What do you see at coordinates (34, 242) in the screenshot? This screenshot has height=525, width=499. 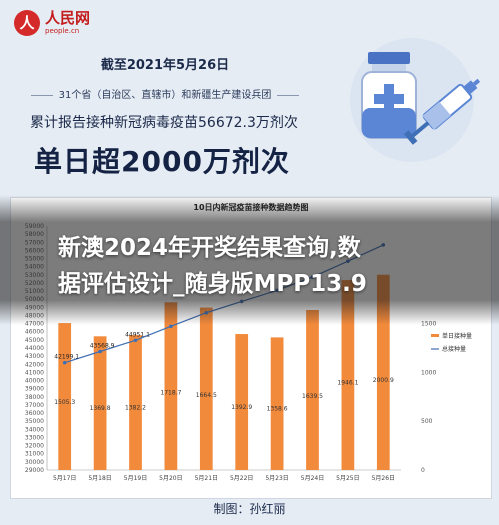 I see `left-tick-label: 57000` at bounding box center [34, 242].